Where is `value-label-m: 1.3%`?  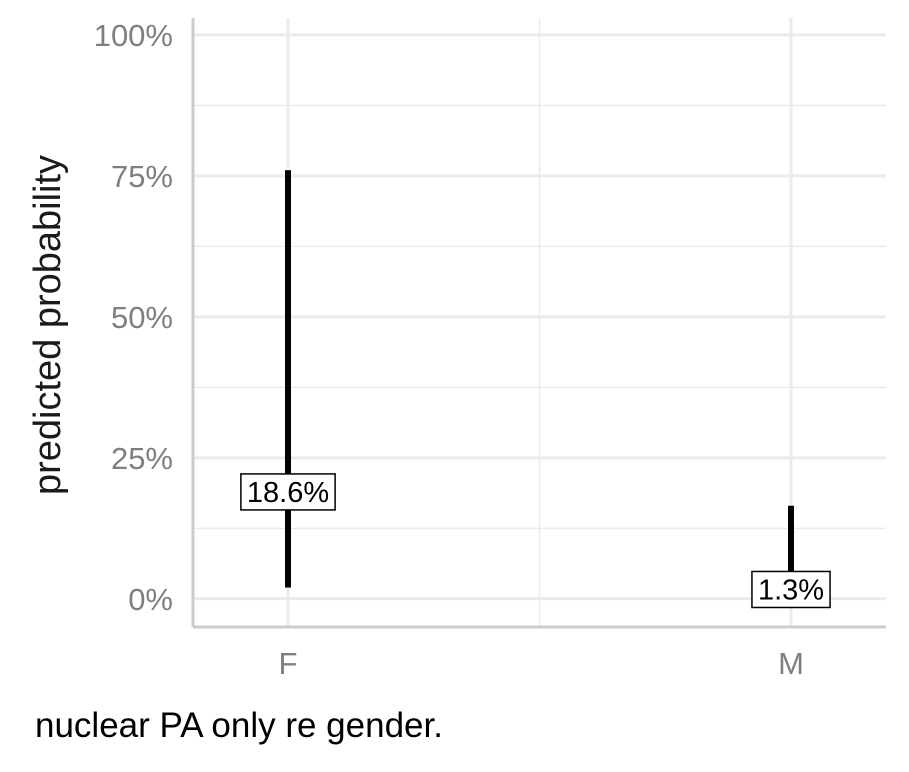 value-label-m: 1.3% is located at coordinates (791, 589).